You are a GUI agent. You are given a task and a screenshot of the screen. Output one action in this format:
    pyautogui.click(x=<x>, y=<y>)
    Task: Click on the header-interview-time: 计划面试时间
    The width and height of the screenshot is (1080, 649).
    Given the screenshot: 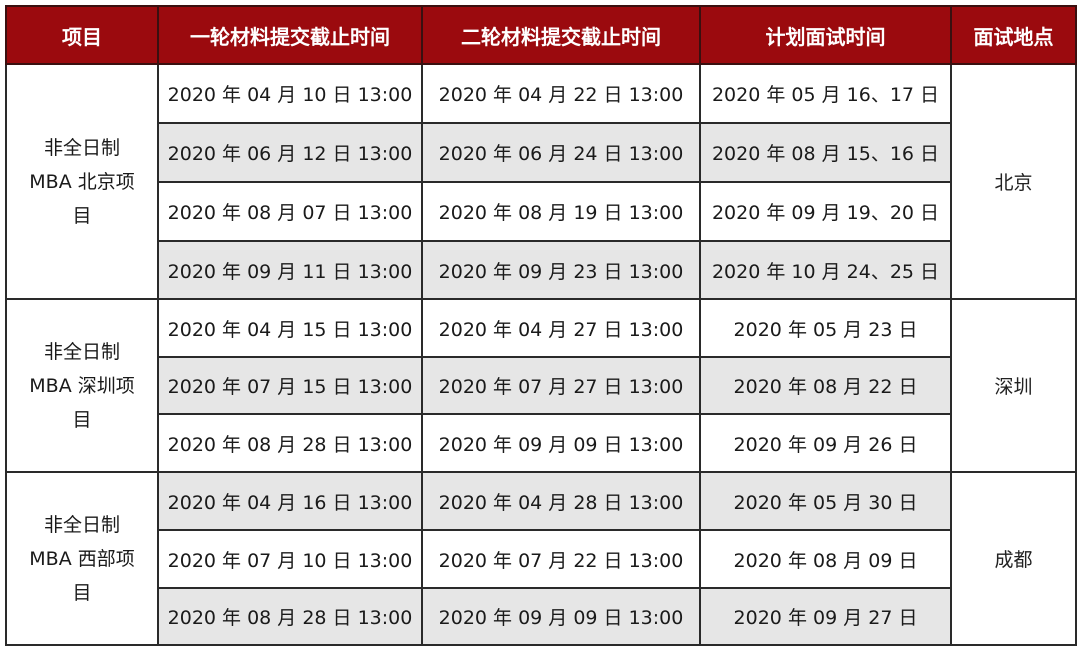 What is the action you would take?
    pyautogui.click(x=825, y=35)
    